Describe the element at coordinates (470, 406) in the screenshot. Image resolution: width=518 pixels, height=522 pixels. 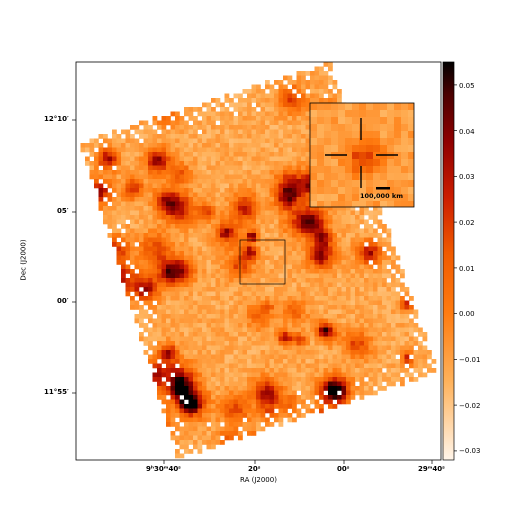
I see `colorbar-tick-label: −0.02` at that location.